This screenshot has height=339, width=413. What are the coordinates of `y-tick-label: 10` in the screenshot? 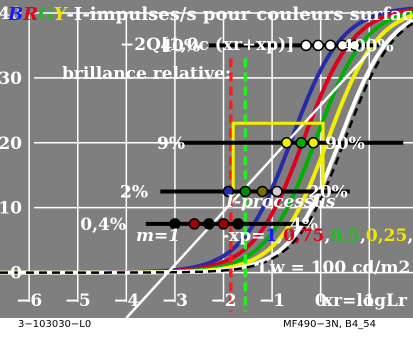 It's located at (11, 209).